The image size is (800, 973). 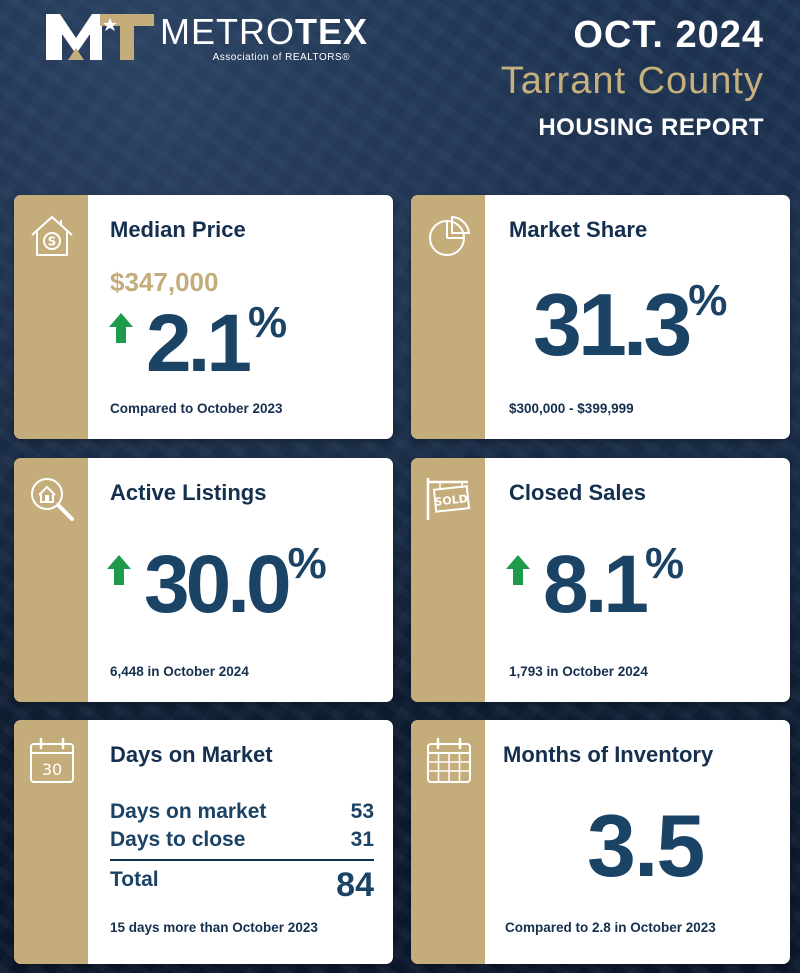 I want to click on calendar-grid-icon, so click(x=449, y=760).